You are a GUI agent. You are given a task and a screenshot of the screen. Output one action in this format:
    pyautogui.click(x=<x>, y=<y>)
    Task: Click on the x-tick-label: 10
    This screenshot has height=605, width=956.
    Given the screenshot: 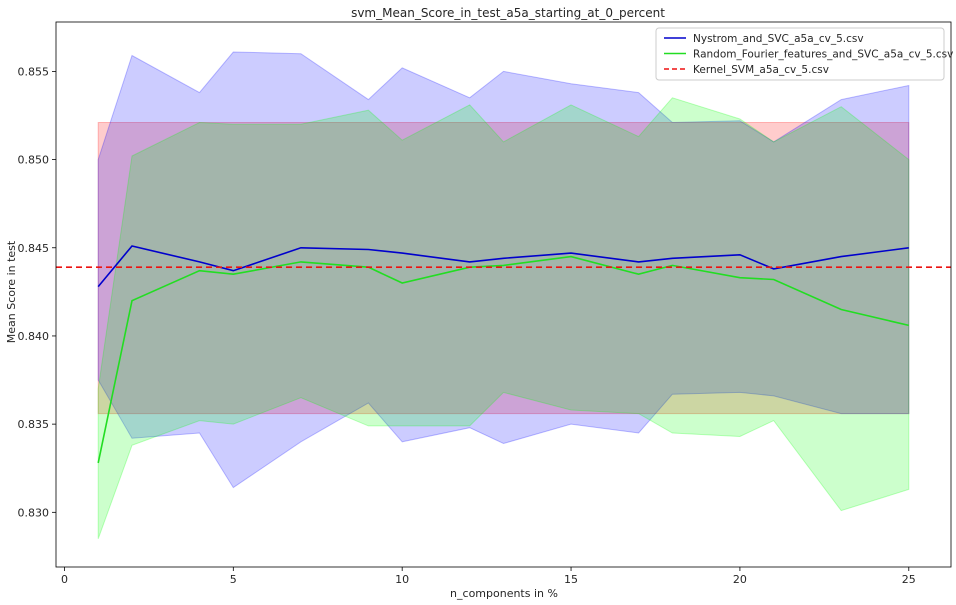 What is the action you would take?
    pyautogui.click(x=402, y=579)
    